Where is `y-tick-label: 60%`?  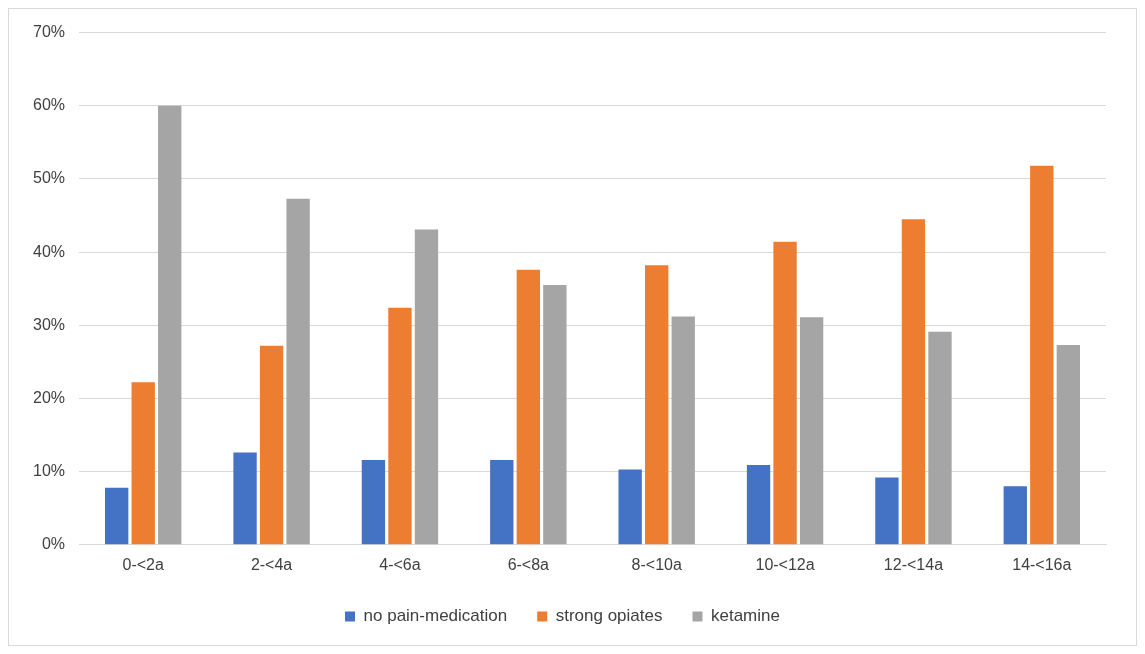
y-tick-label: 60% is located at coordinates (49, 105).